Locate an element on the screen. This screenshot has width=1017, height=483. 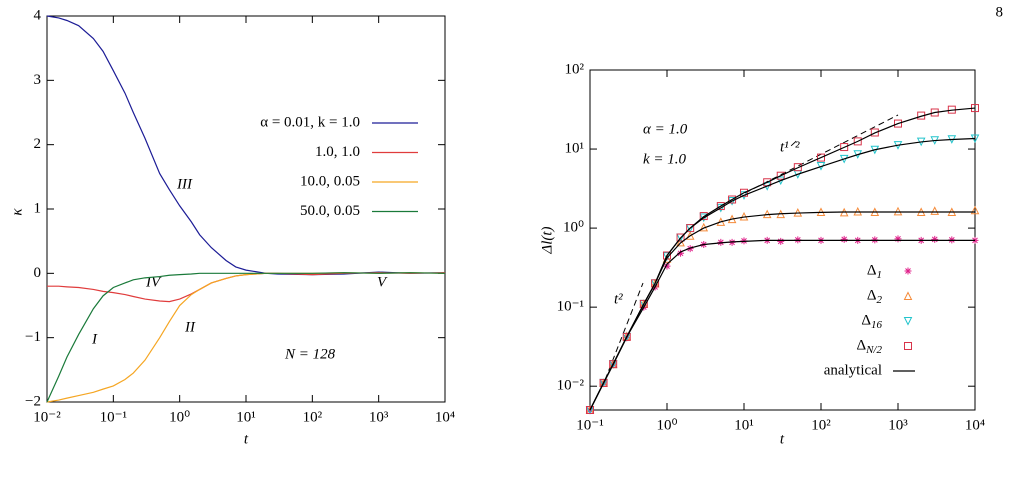
annotation: II is located at coordinates (190, 327).